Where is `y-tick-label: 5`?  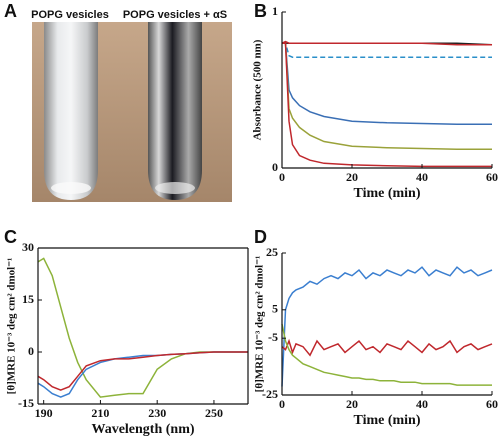
y-tick-label: 5 is located at coordinates (275, 309).